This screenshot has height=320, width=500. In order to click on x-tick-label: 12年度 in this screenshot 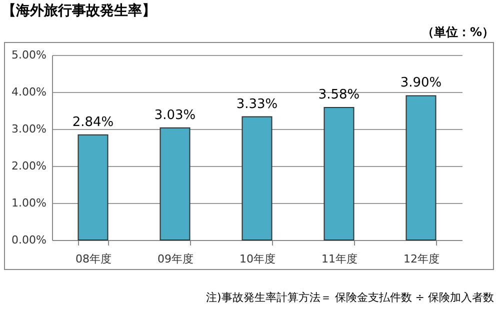, I will do `click(422, 259)`.